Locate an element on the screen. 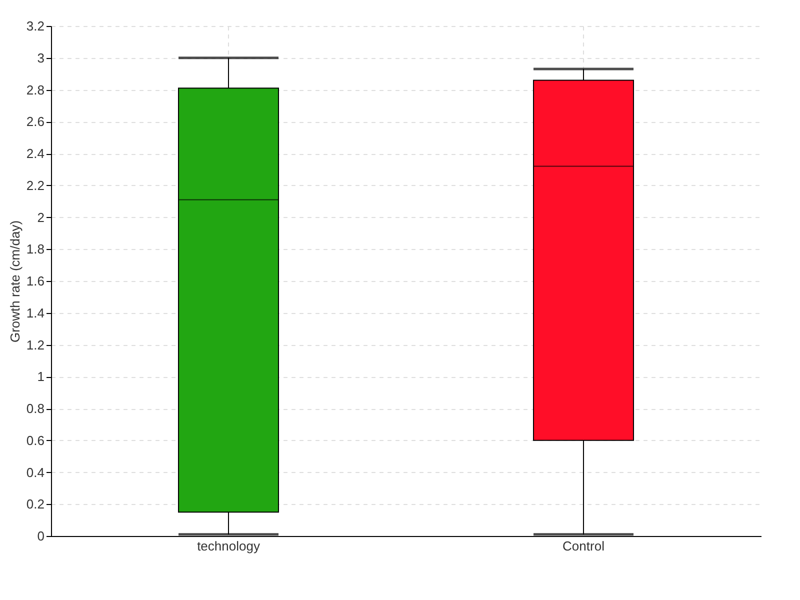  y-tick-label: 0.8 is located at coordinates (35, 408).